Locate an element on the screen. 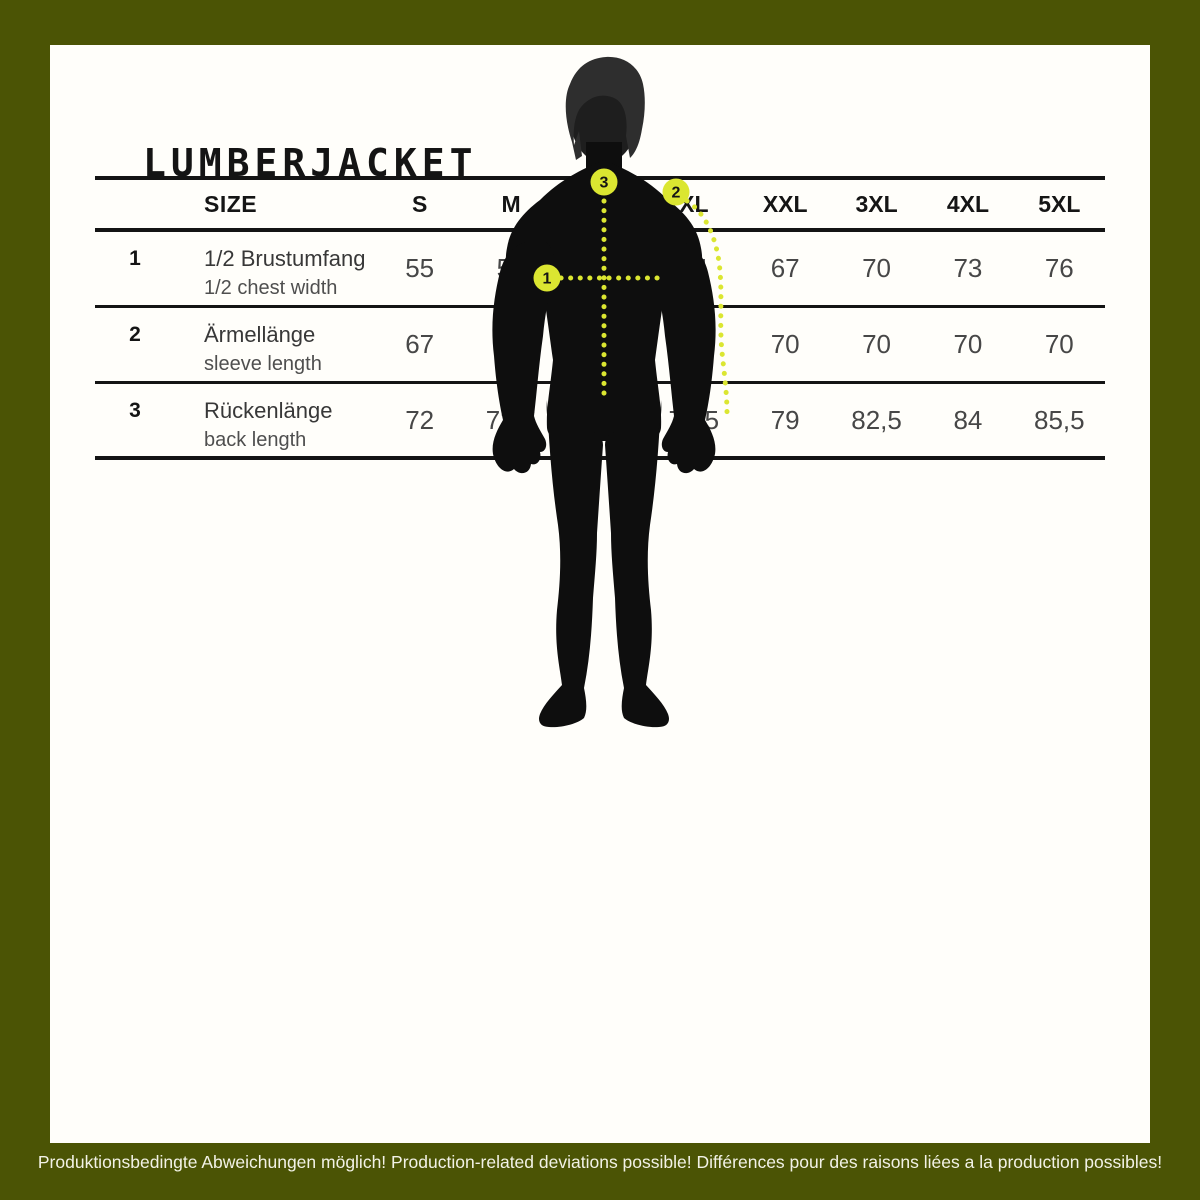  marker-3-label: 3 is located at coordinates (604, 183).